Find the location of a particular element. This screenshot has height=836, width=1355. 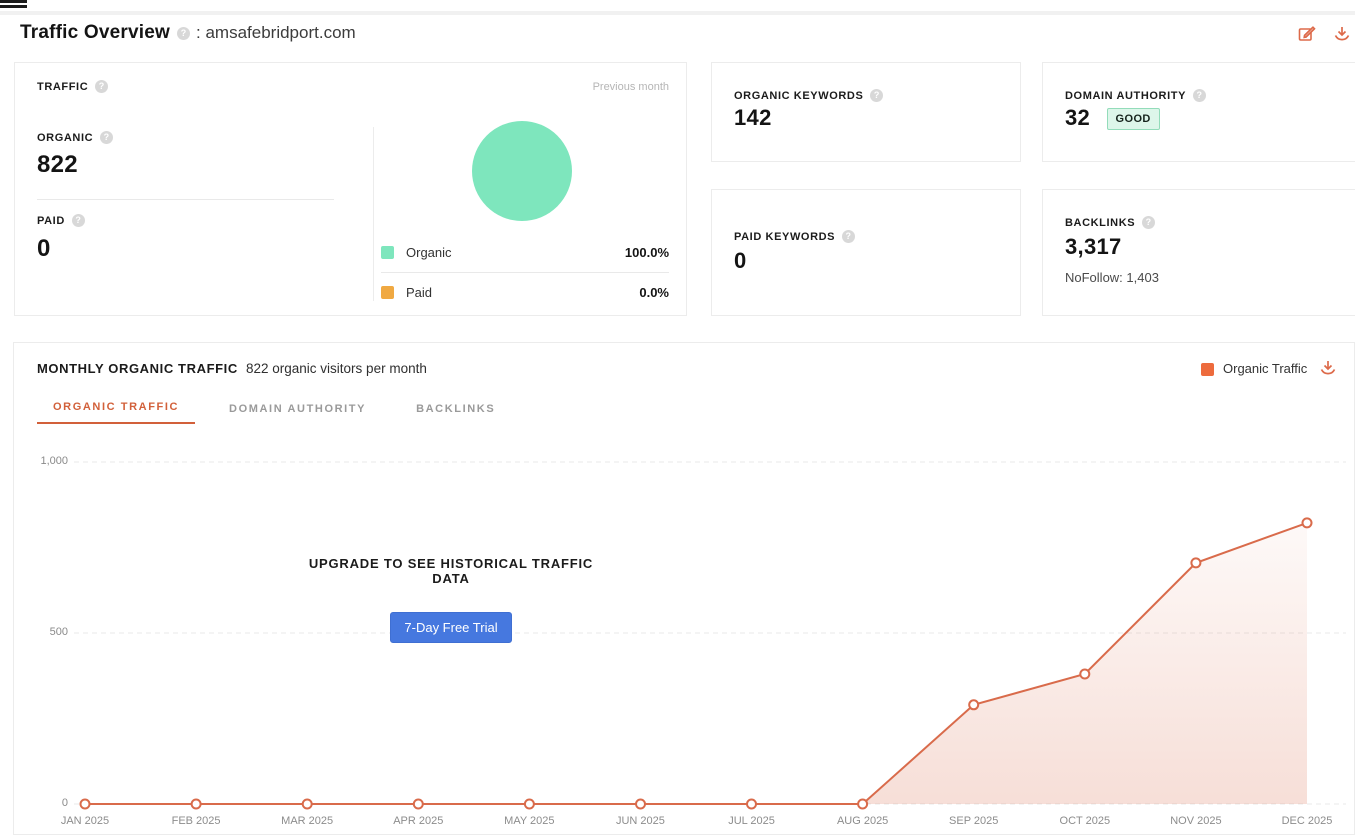

tab-domain-authority: DOMAIN AUTHORITY is located at coordinates (298, 409).